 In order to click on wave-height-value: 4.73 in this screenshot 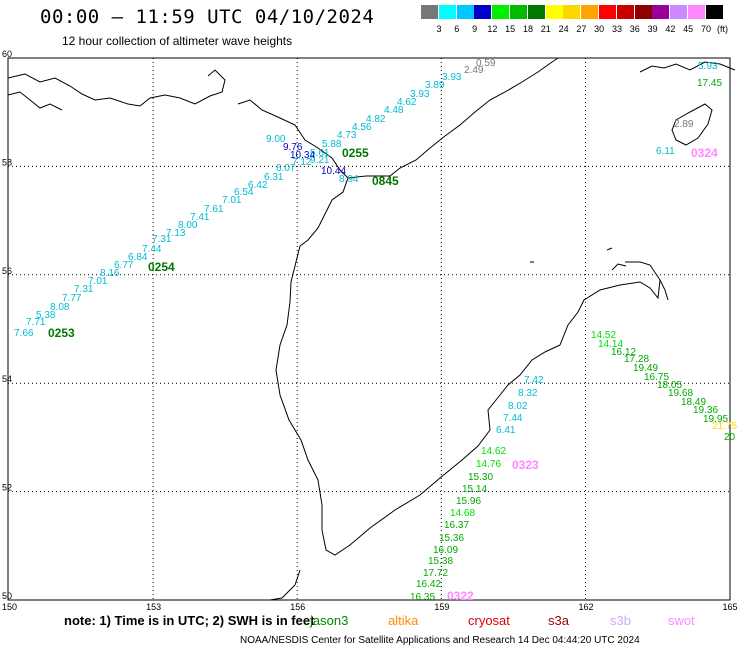, I will do `click(347, 135)`.